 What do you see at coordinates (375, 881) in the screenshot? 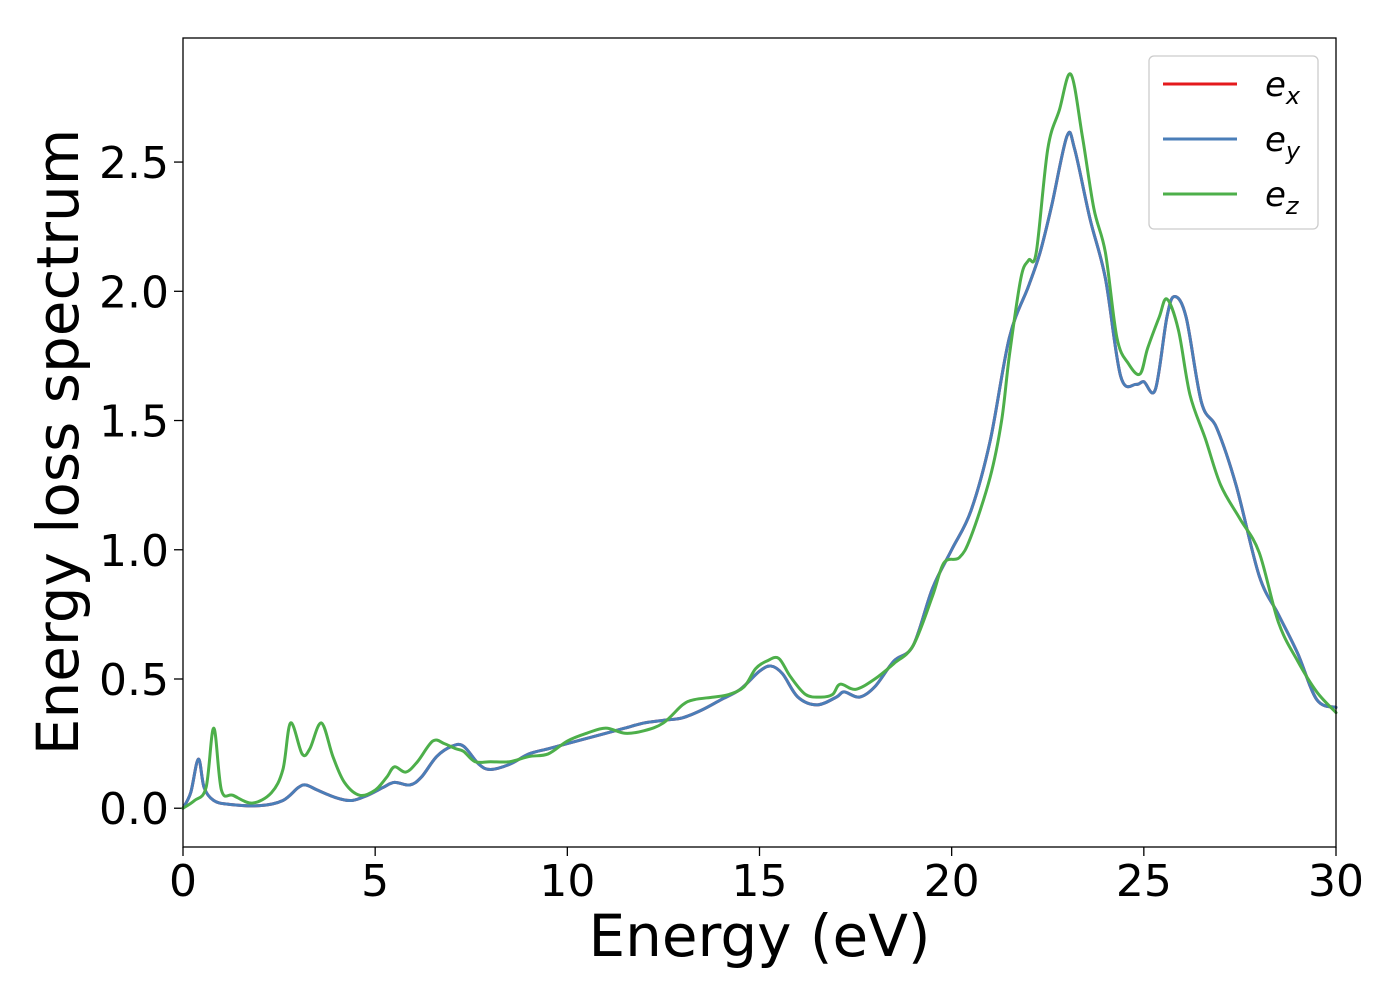
I see `x-tick-label: 5` at bounding box center [375, 881].